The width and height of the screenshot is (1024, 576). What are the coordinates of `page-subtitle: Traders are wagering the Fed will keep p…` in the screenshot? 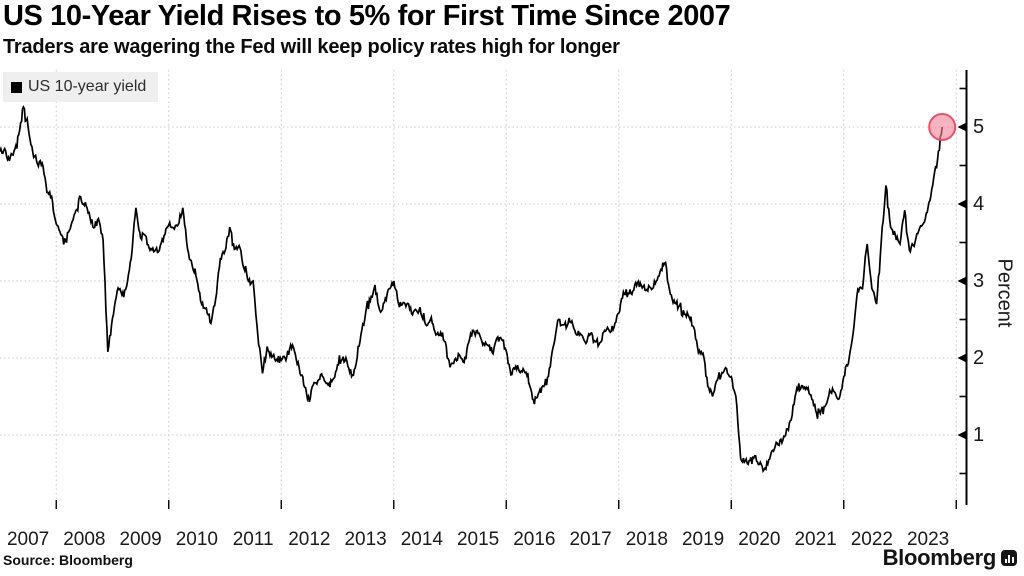 It's located at (311, 47).